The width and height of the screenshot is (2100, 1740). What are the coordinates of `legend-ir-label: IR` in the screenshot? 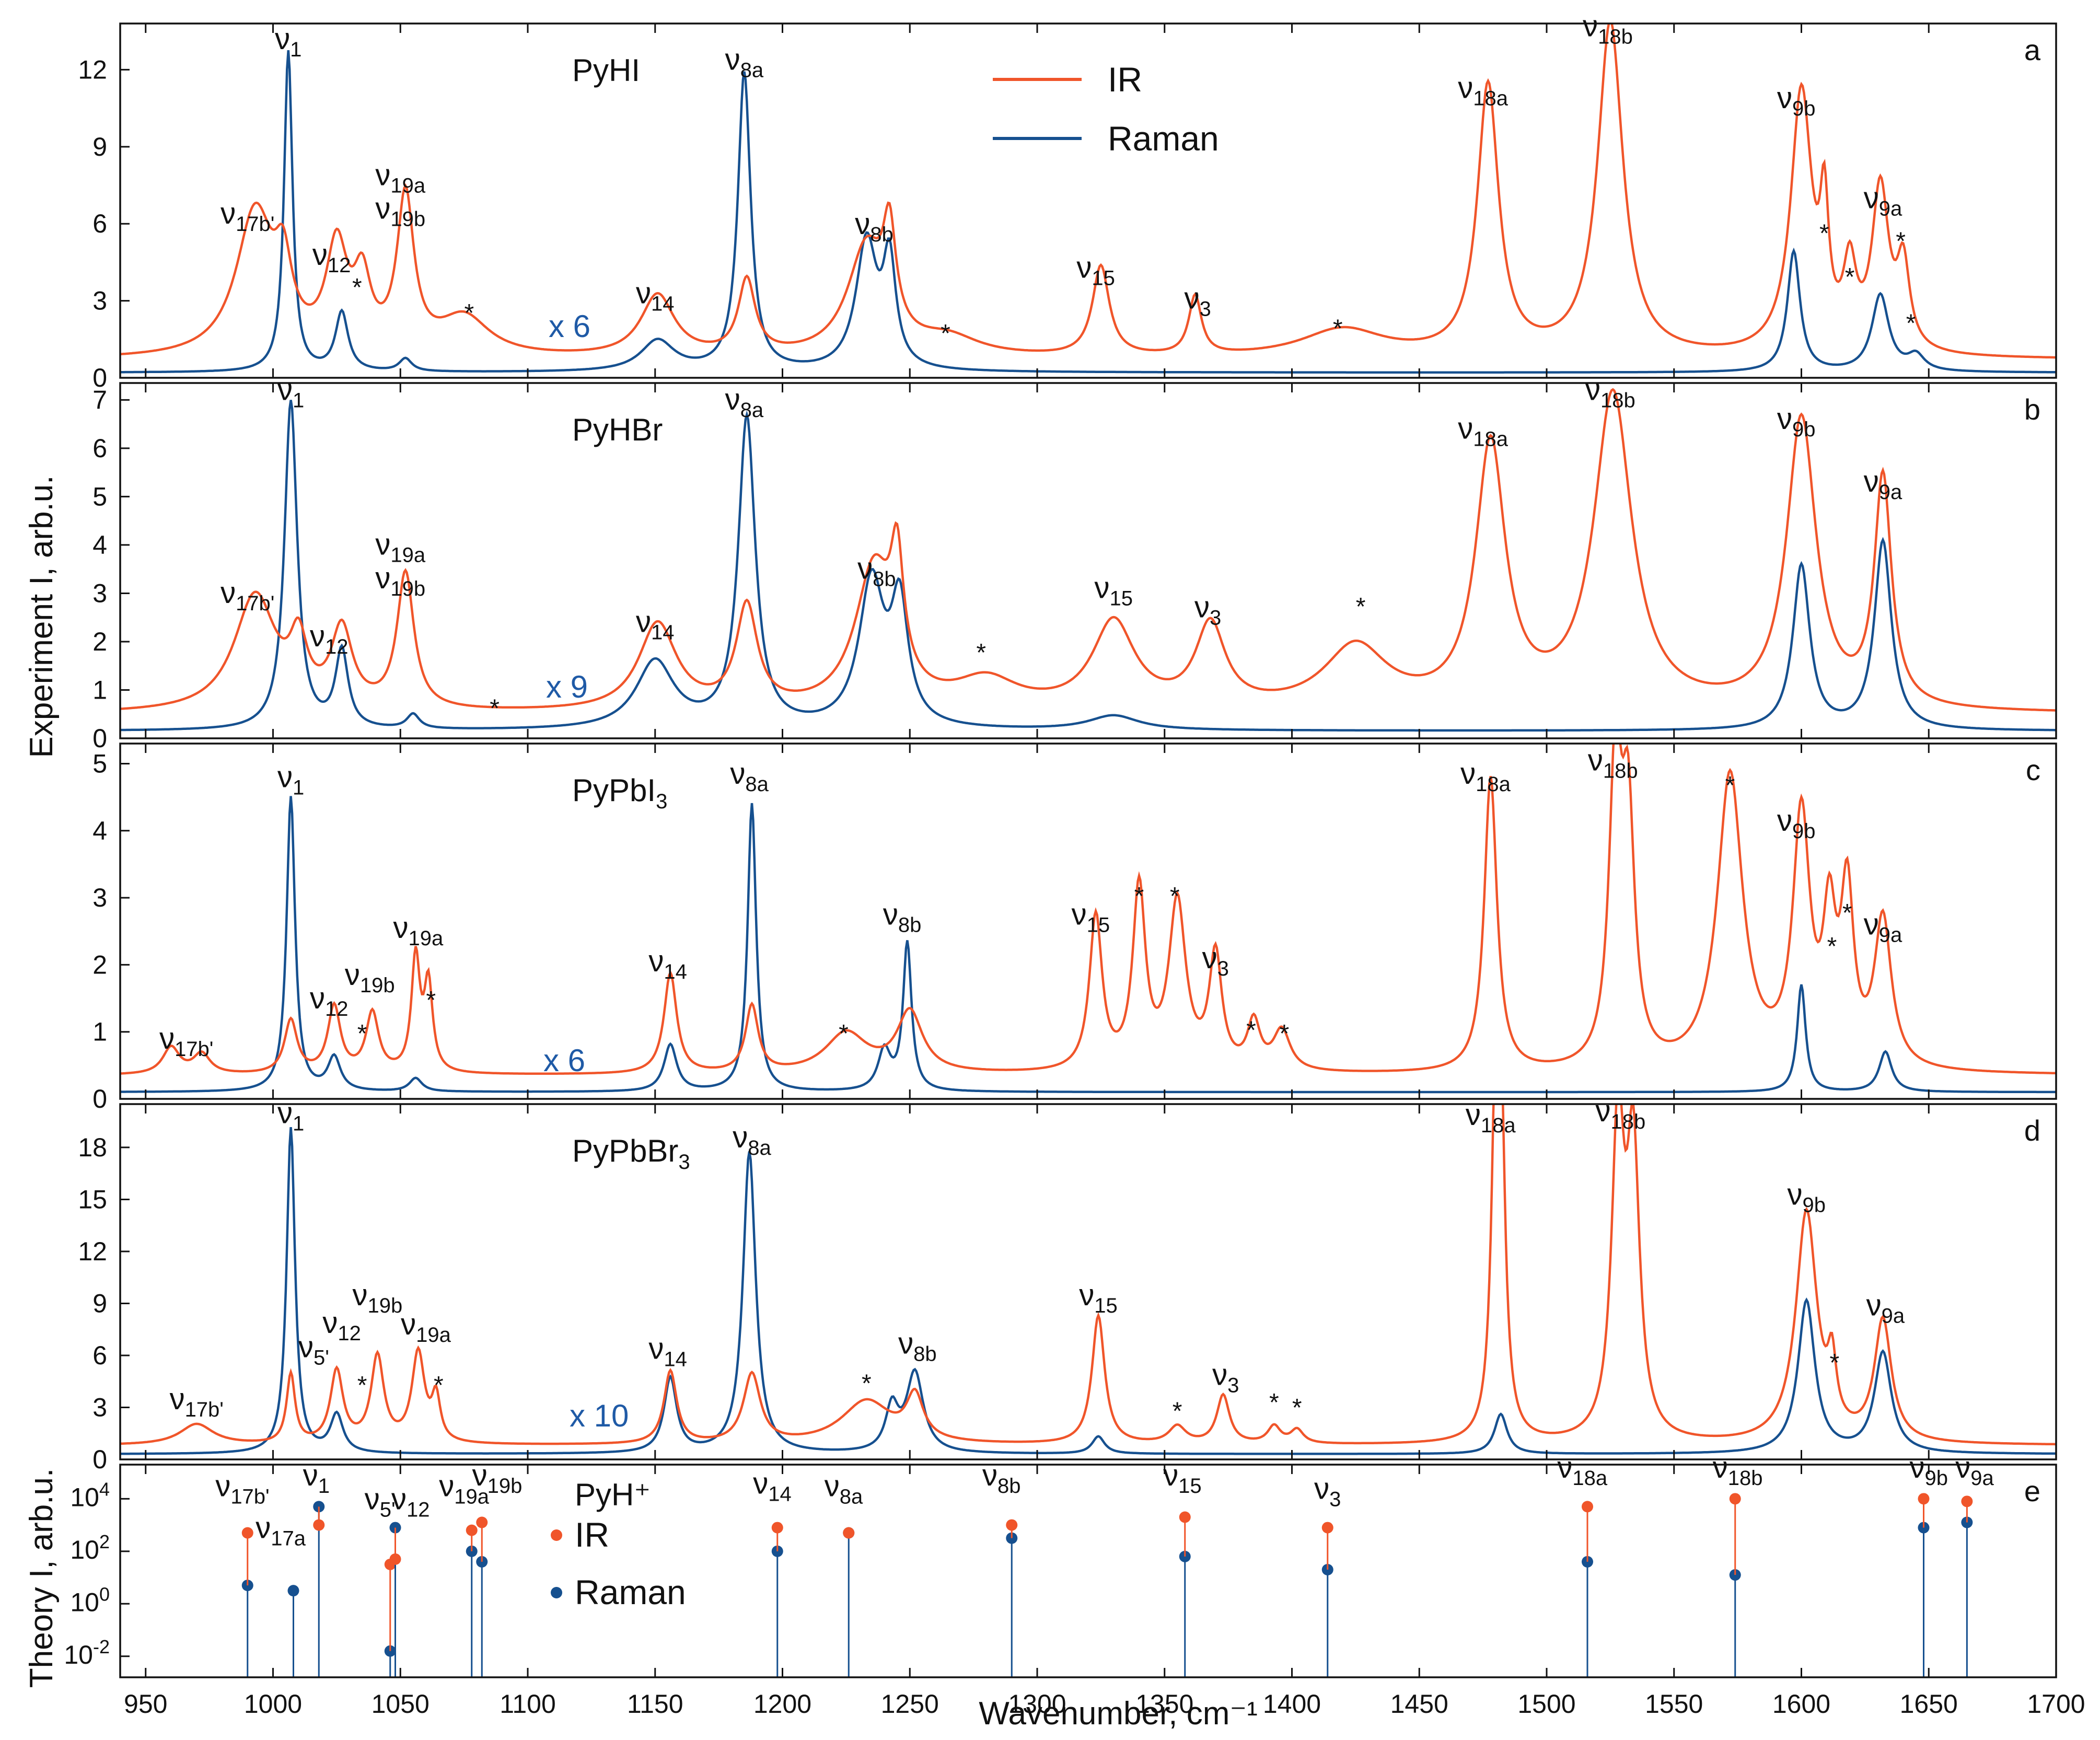 It's located at (1125, 79).